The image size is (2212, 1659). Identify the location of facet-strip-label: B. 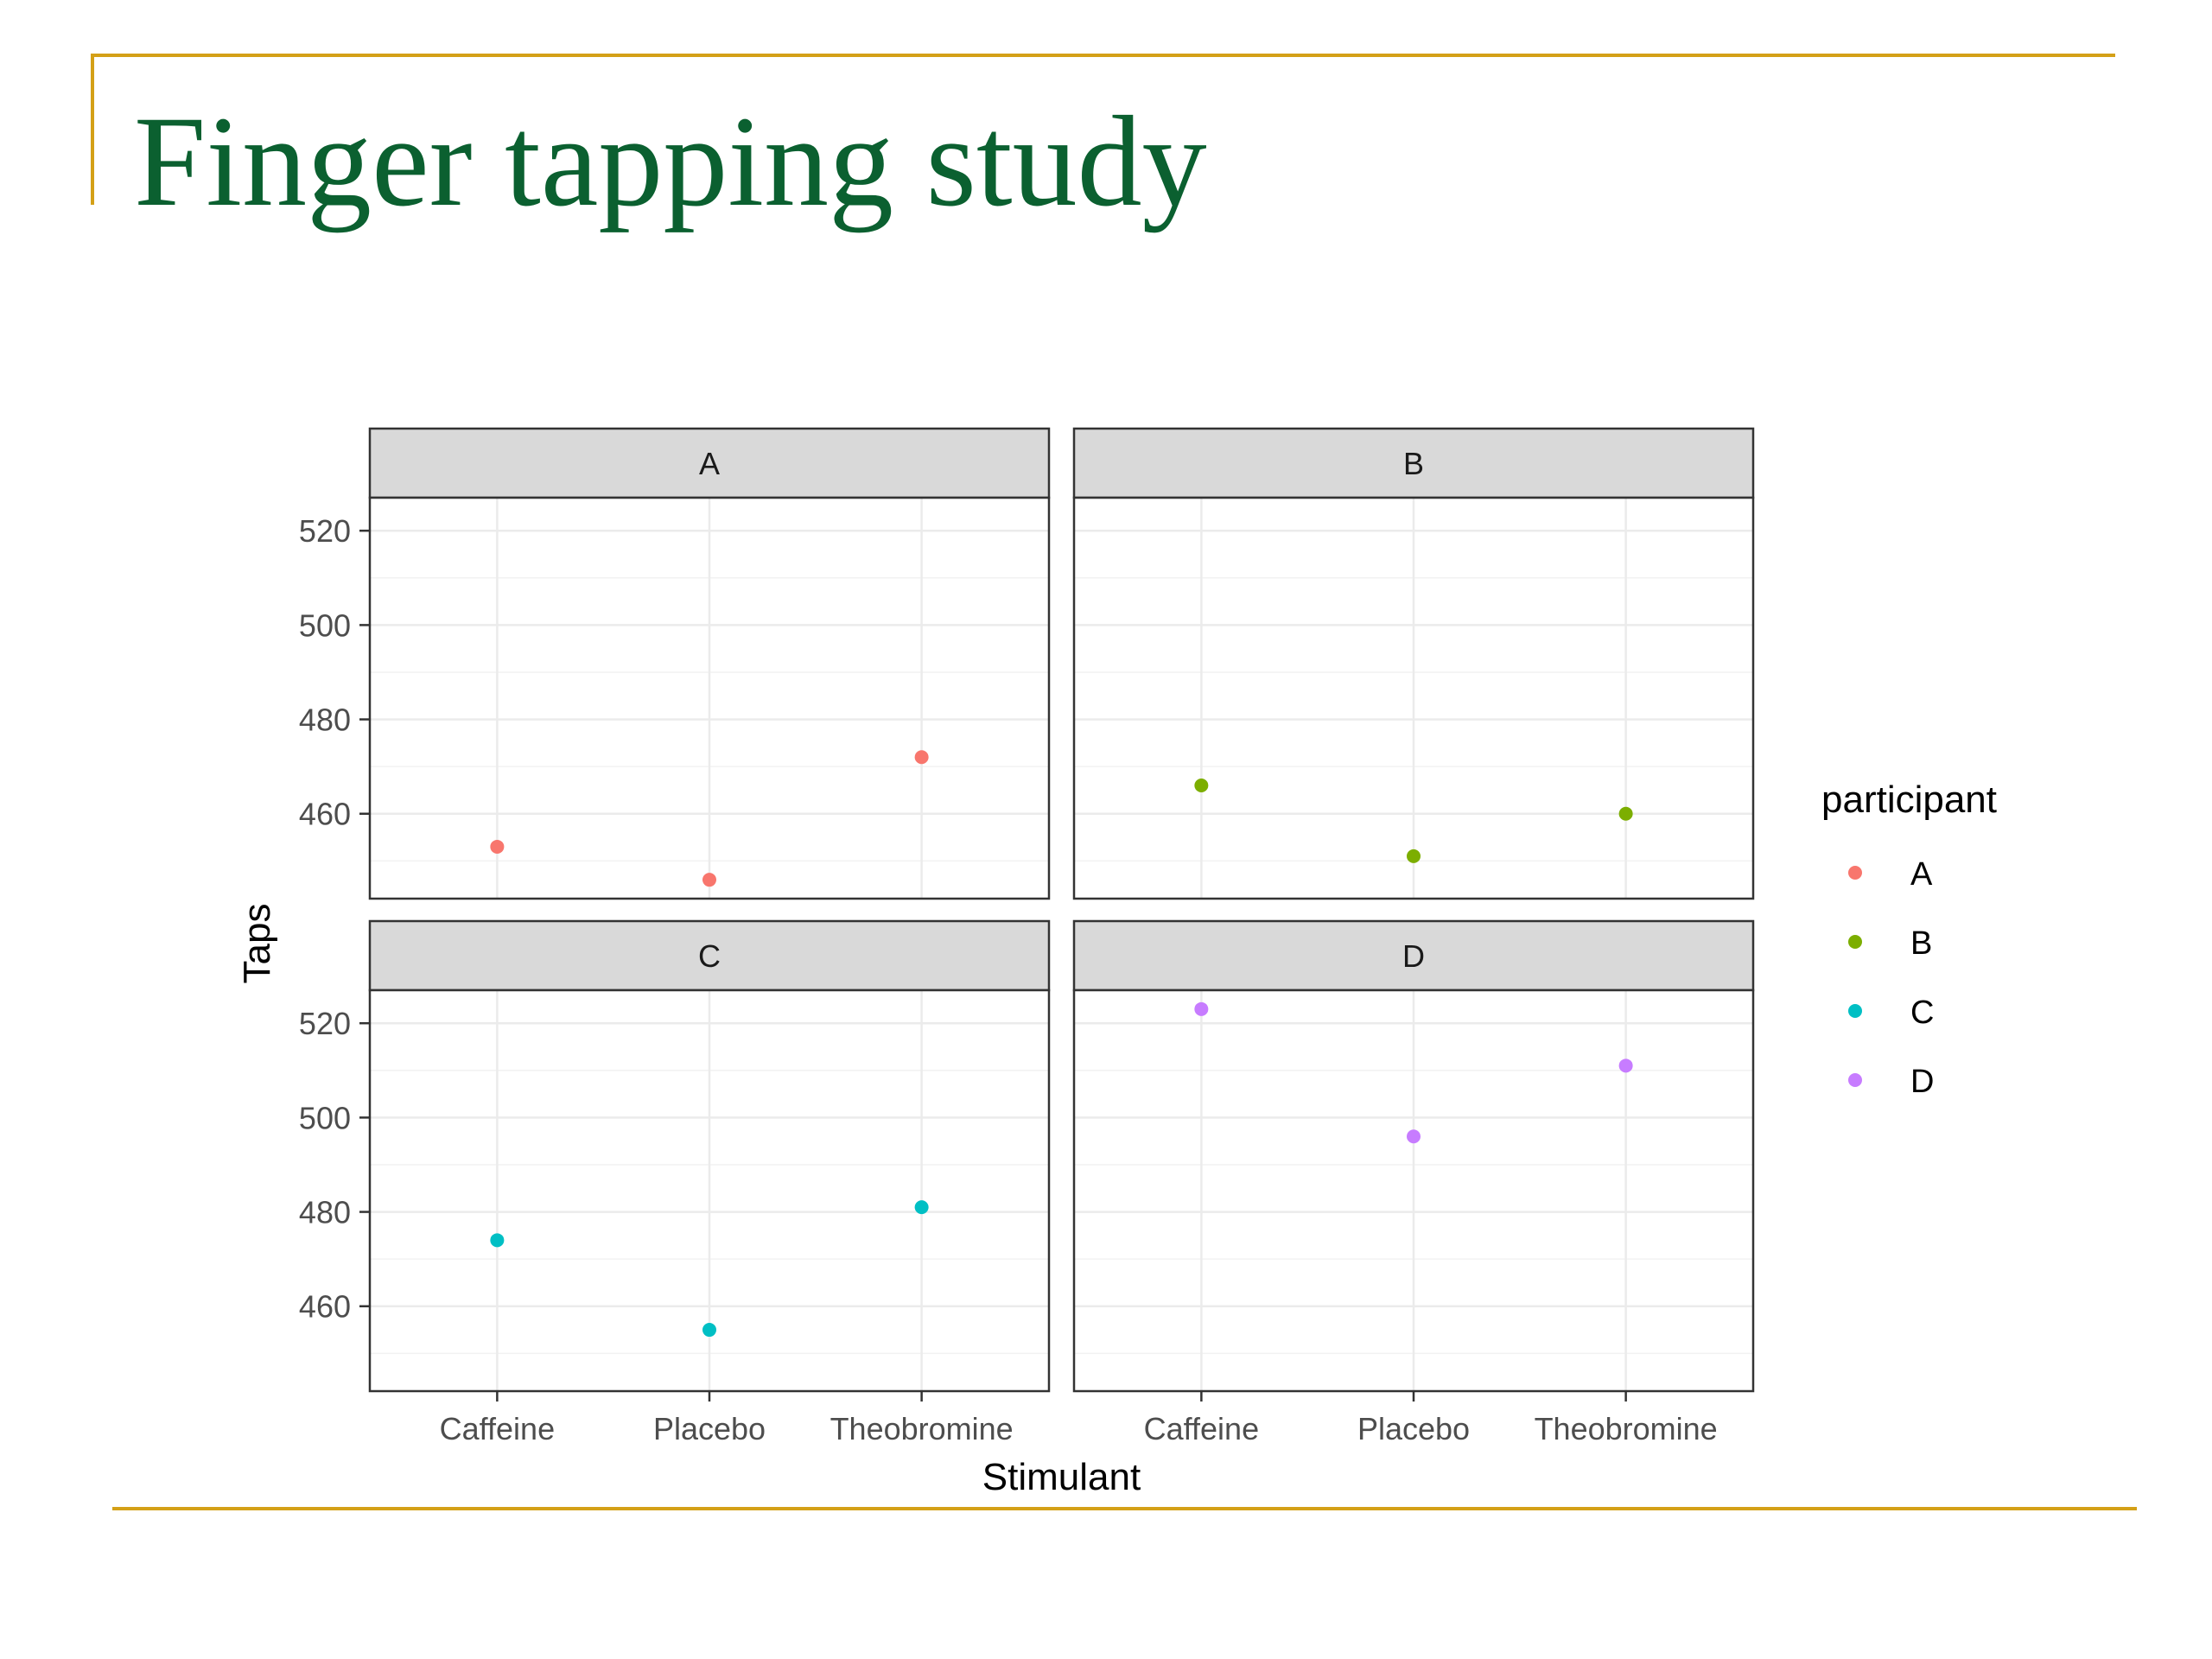
(1413, 463).